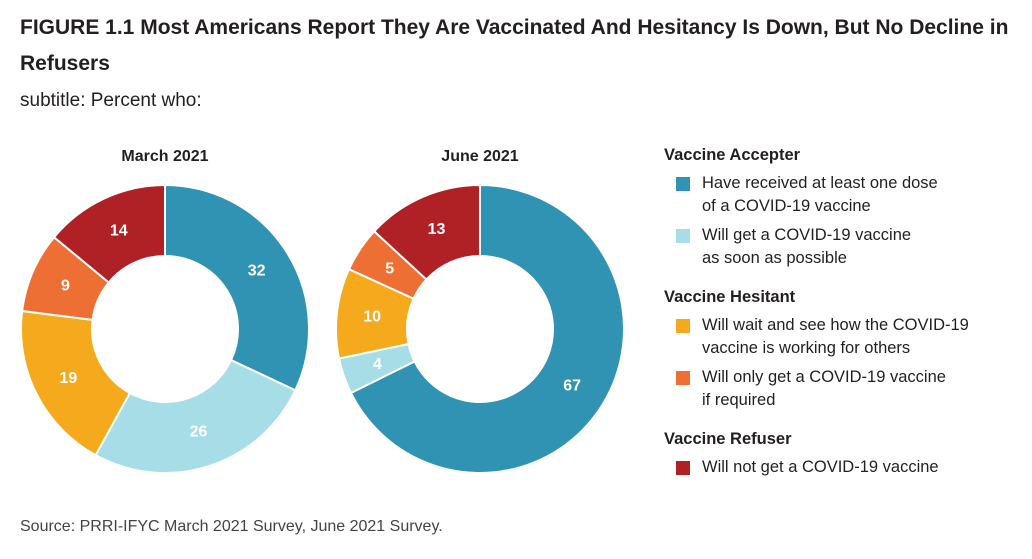 The image size is (1032, 559). I want to click on slice-value-label: 14, so click(119, 230).